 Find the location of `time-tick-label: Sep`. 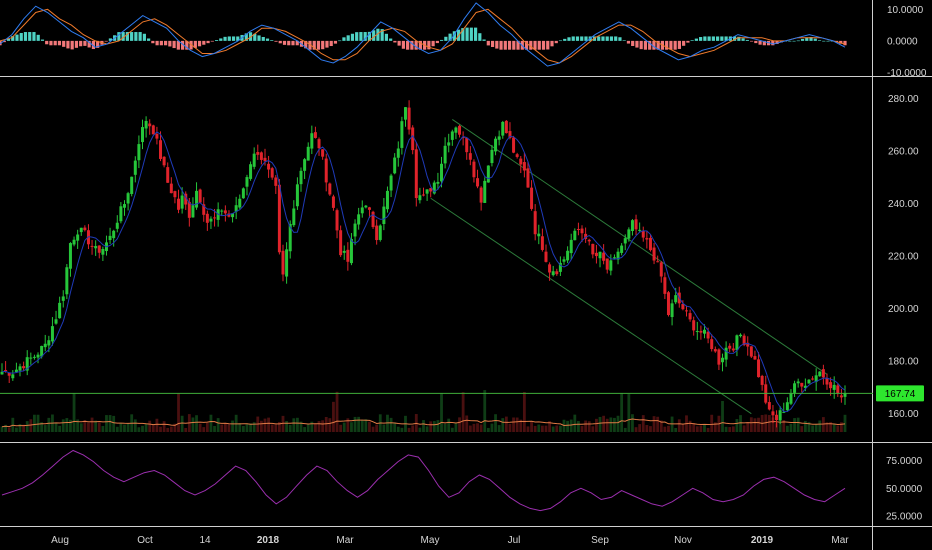

time-tick-label: Sep is located at coordinates (600, 540).